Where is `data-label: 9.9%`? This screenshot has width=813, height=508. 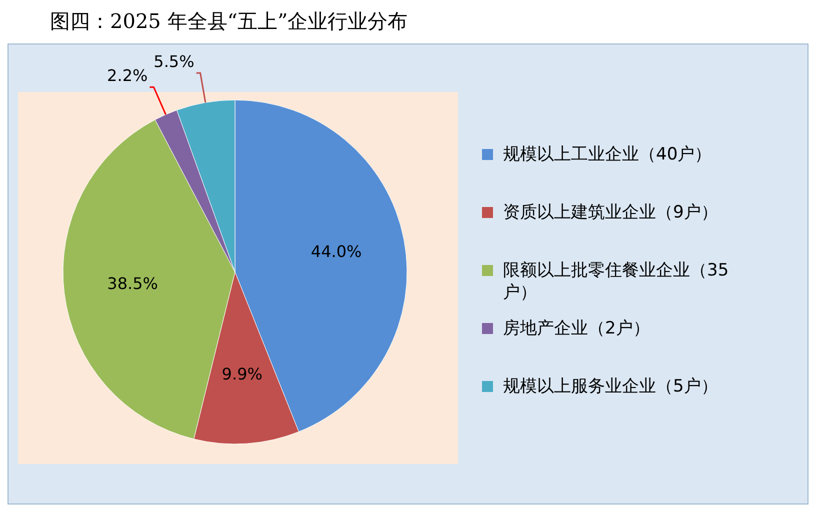
data-label: 9.9% is located at coordinates (242, 374).